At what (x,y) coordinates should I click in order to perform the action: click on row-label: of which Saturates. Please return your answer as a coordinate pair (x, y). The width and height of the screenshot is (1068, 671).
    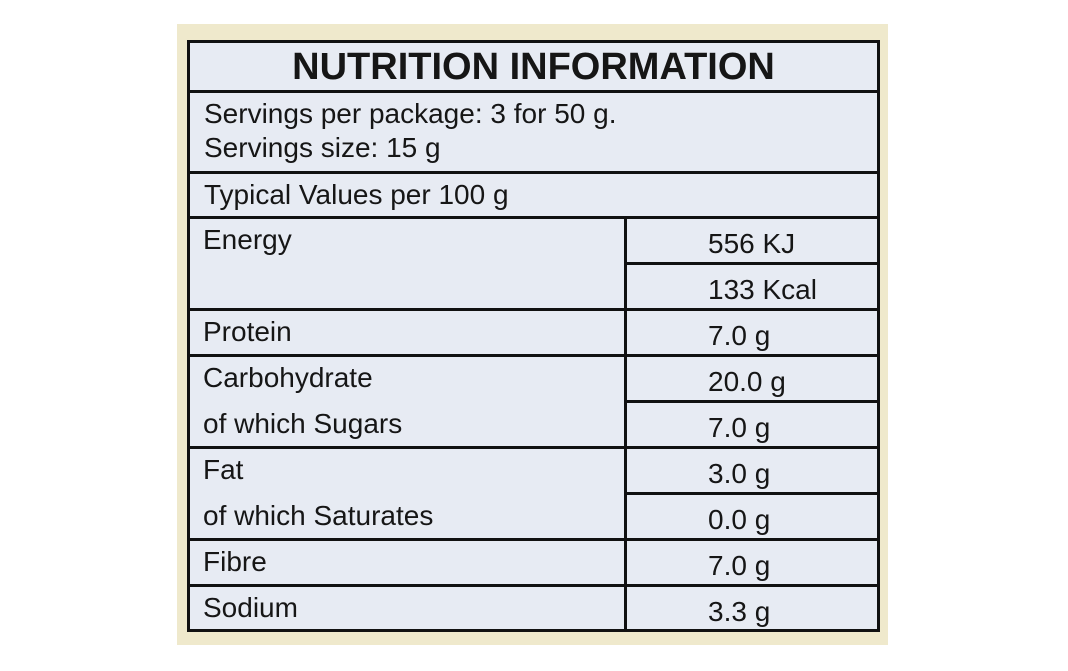
    Looking at the image, I should click on (318, 515).